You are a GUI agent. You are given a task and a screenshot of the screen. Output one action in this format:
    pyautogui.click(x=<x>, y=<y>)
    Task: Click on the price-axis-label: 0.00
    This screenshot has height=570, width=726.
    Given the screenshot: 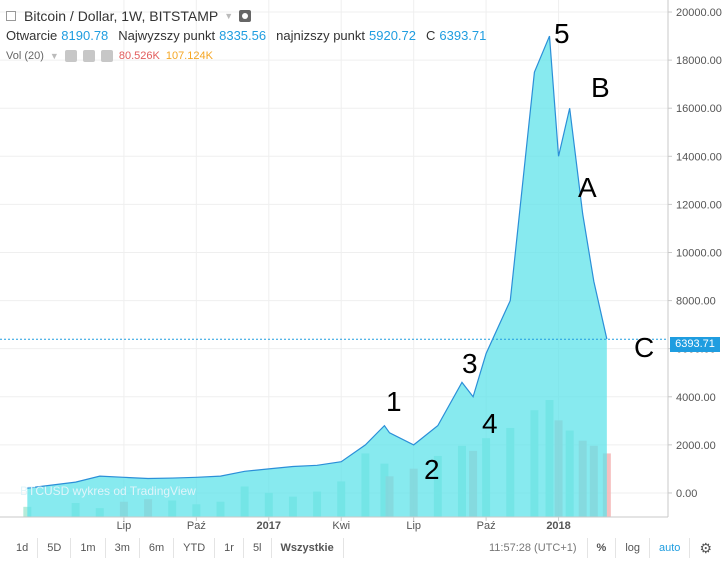 What is the action you would take?
    pyautogui.click(x=686, y=494)
    